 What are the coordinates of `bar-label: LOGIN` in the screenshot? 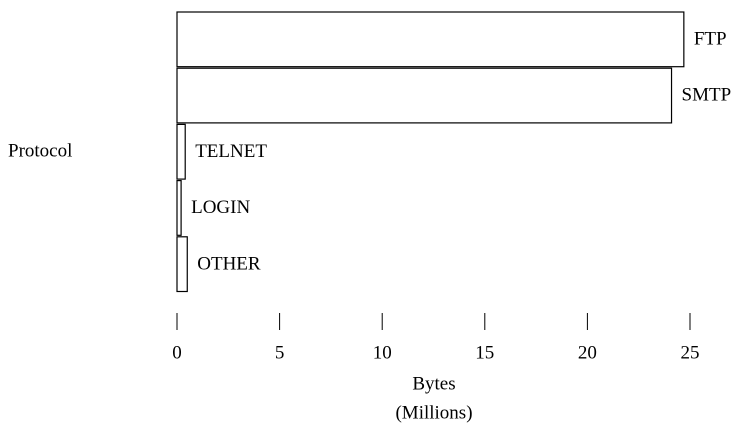 It's located at (220, 207).